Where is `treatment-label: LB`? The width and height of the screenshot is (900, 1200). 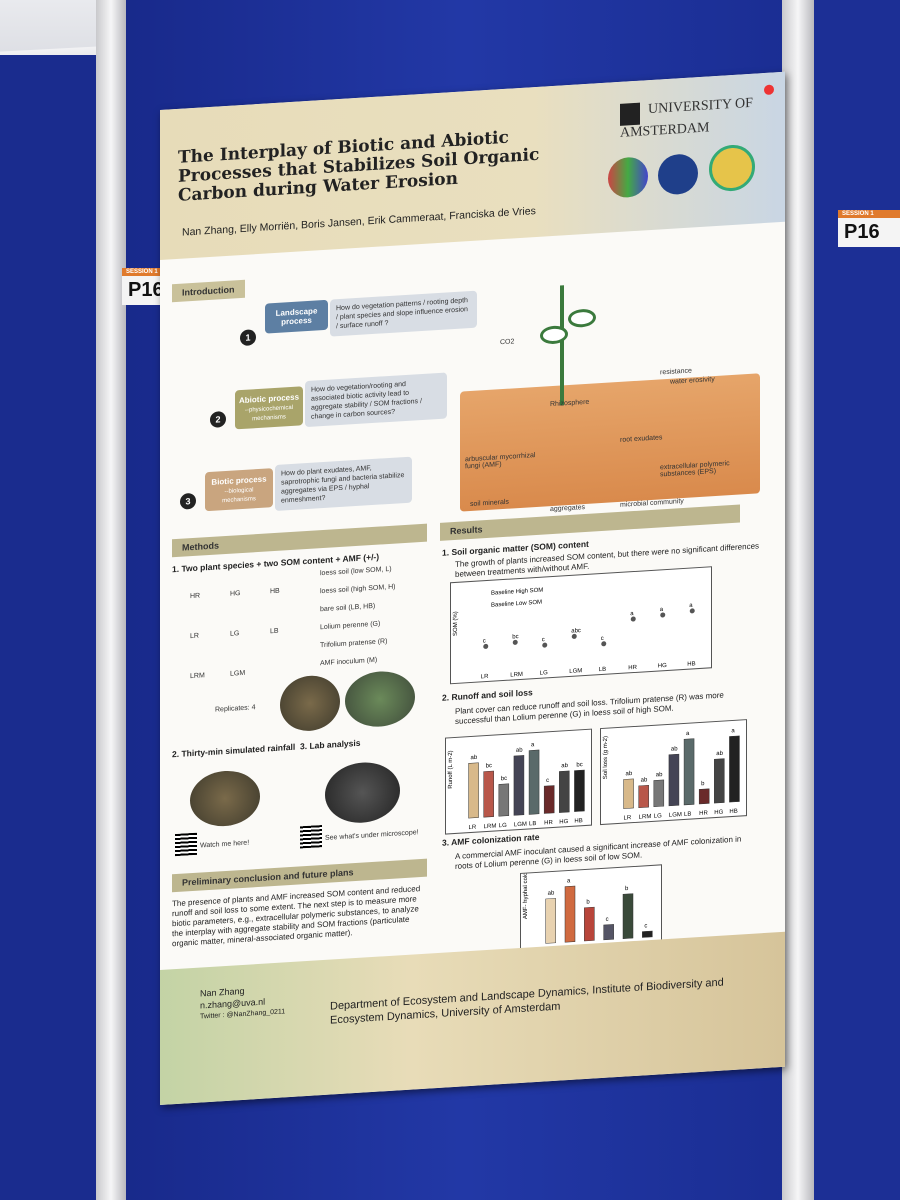
treatment-label: LB is located at coordinates (274, 631).